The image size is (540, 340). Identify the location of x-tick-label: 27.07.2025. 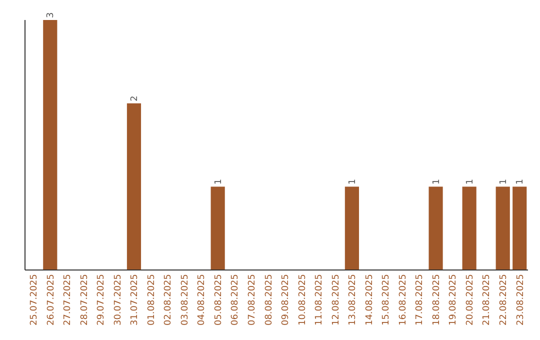
(68, 300).